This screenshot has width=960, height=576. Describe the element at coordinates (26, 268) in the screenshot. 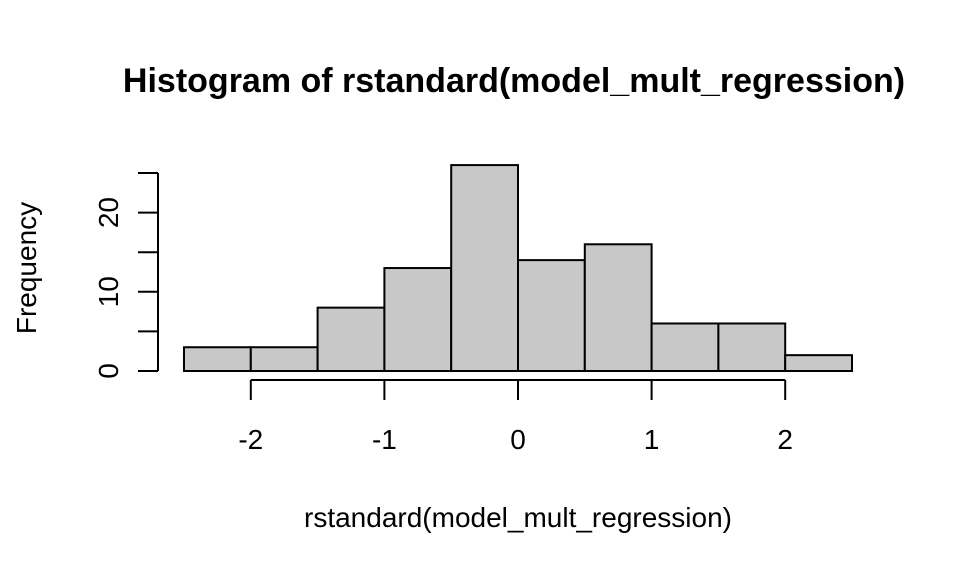

I see `y-axis-label: Frequency` at that location.